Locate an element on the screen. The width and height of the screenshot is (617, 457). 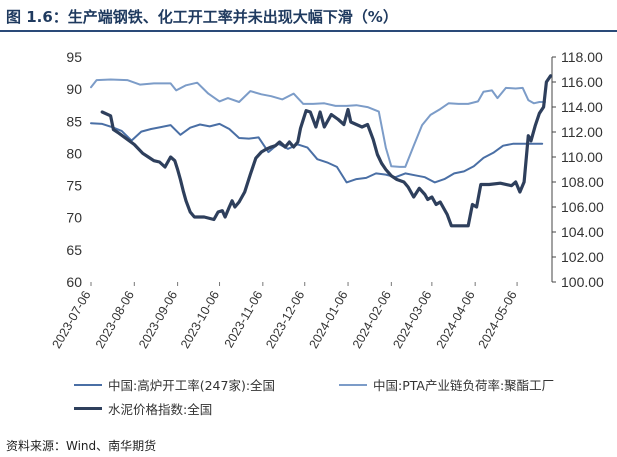
legend-swatch-blast-furnace is located at coordinates (88, 384).